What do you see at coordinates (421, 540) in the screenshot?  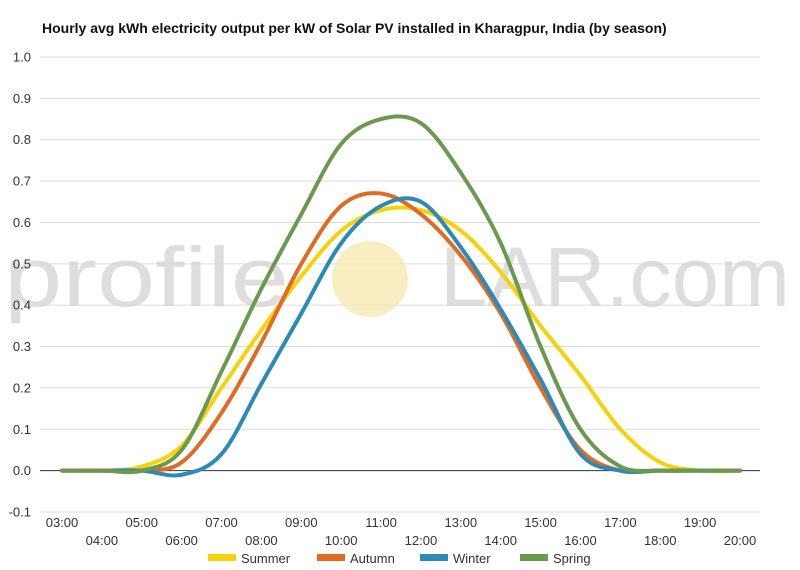 I see `x-tick-label: 12:00` at bounding box center [421, 540].